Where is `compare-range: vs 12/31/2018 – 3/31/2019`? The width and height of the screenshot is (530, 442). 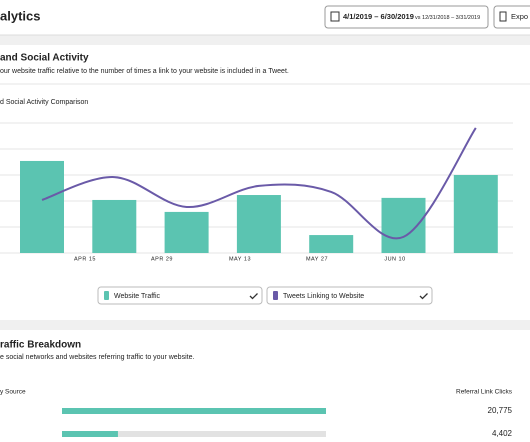
compare-range: vs 12/31/2018 – 3/31/2019 is located at coordinates (447, 18).